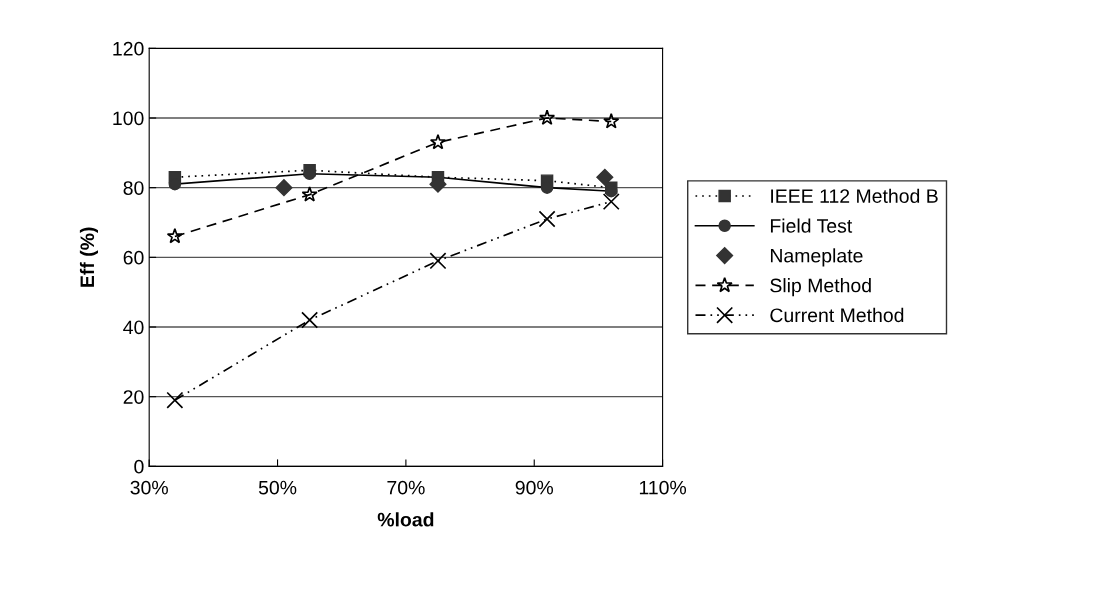  What do you see at coordinates (837, 315) in the screenshot?
I see `legend-label: Current Method` at bounding box center [837, 315].